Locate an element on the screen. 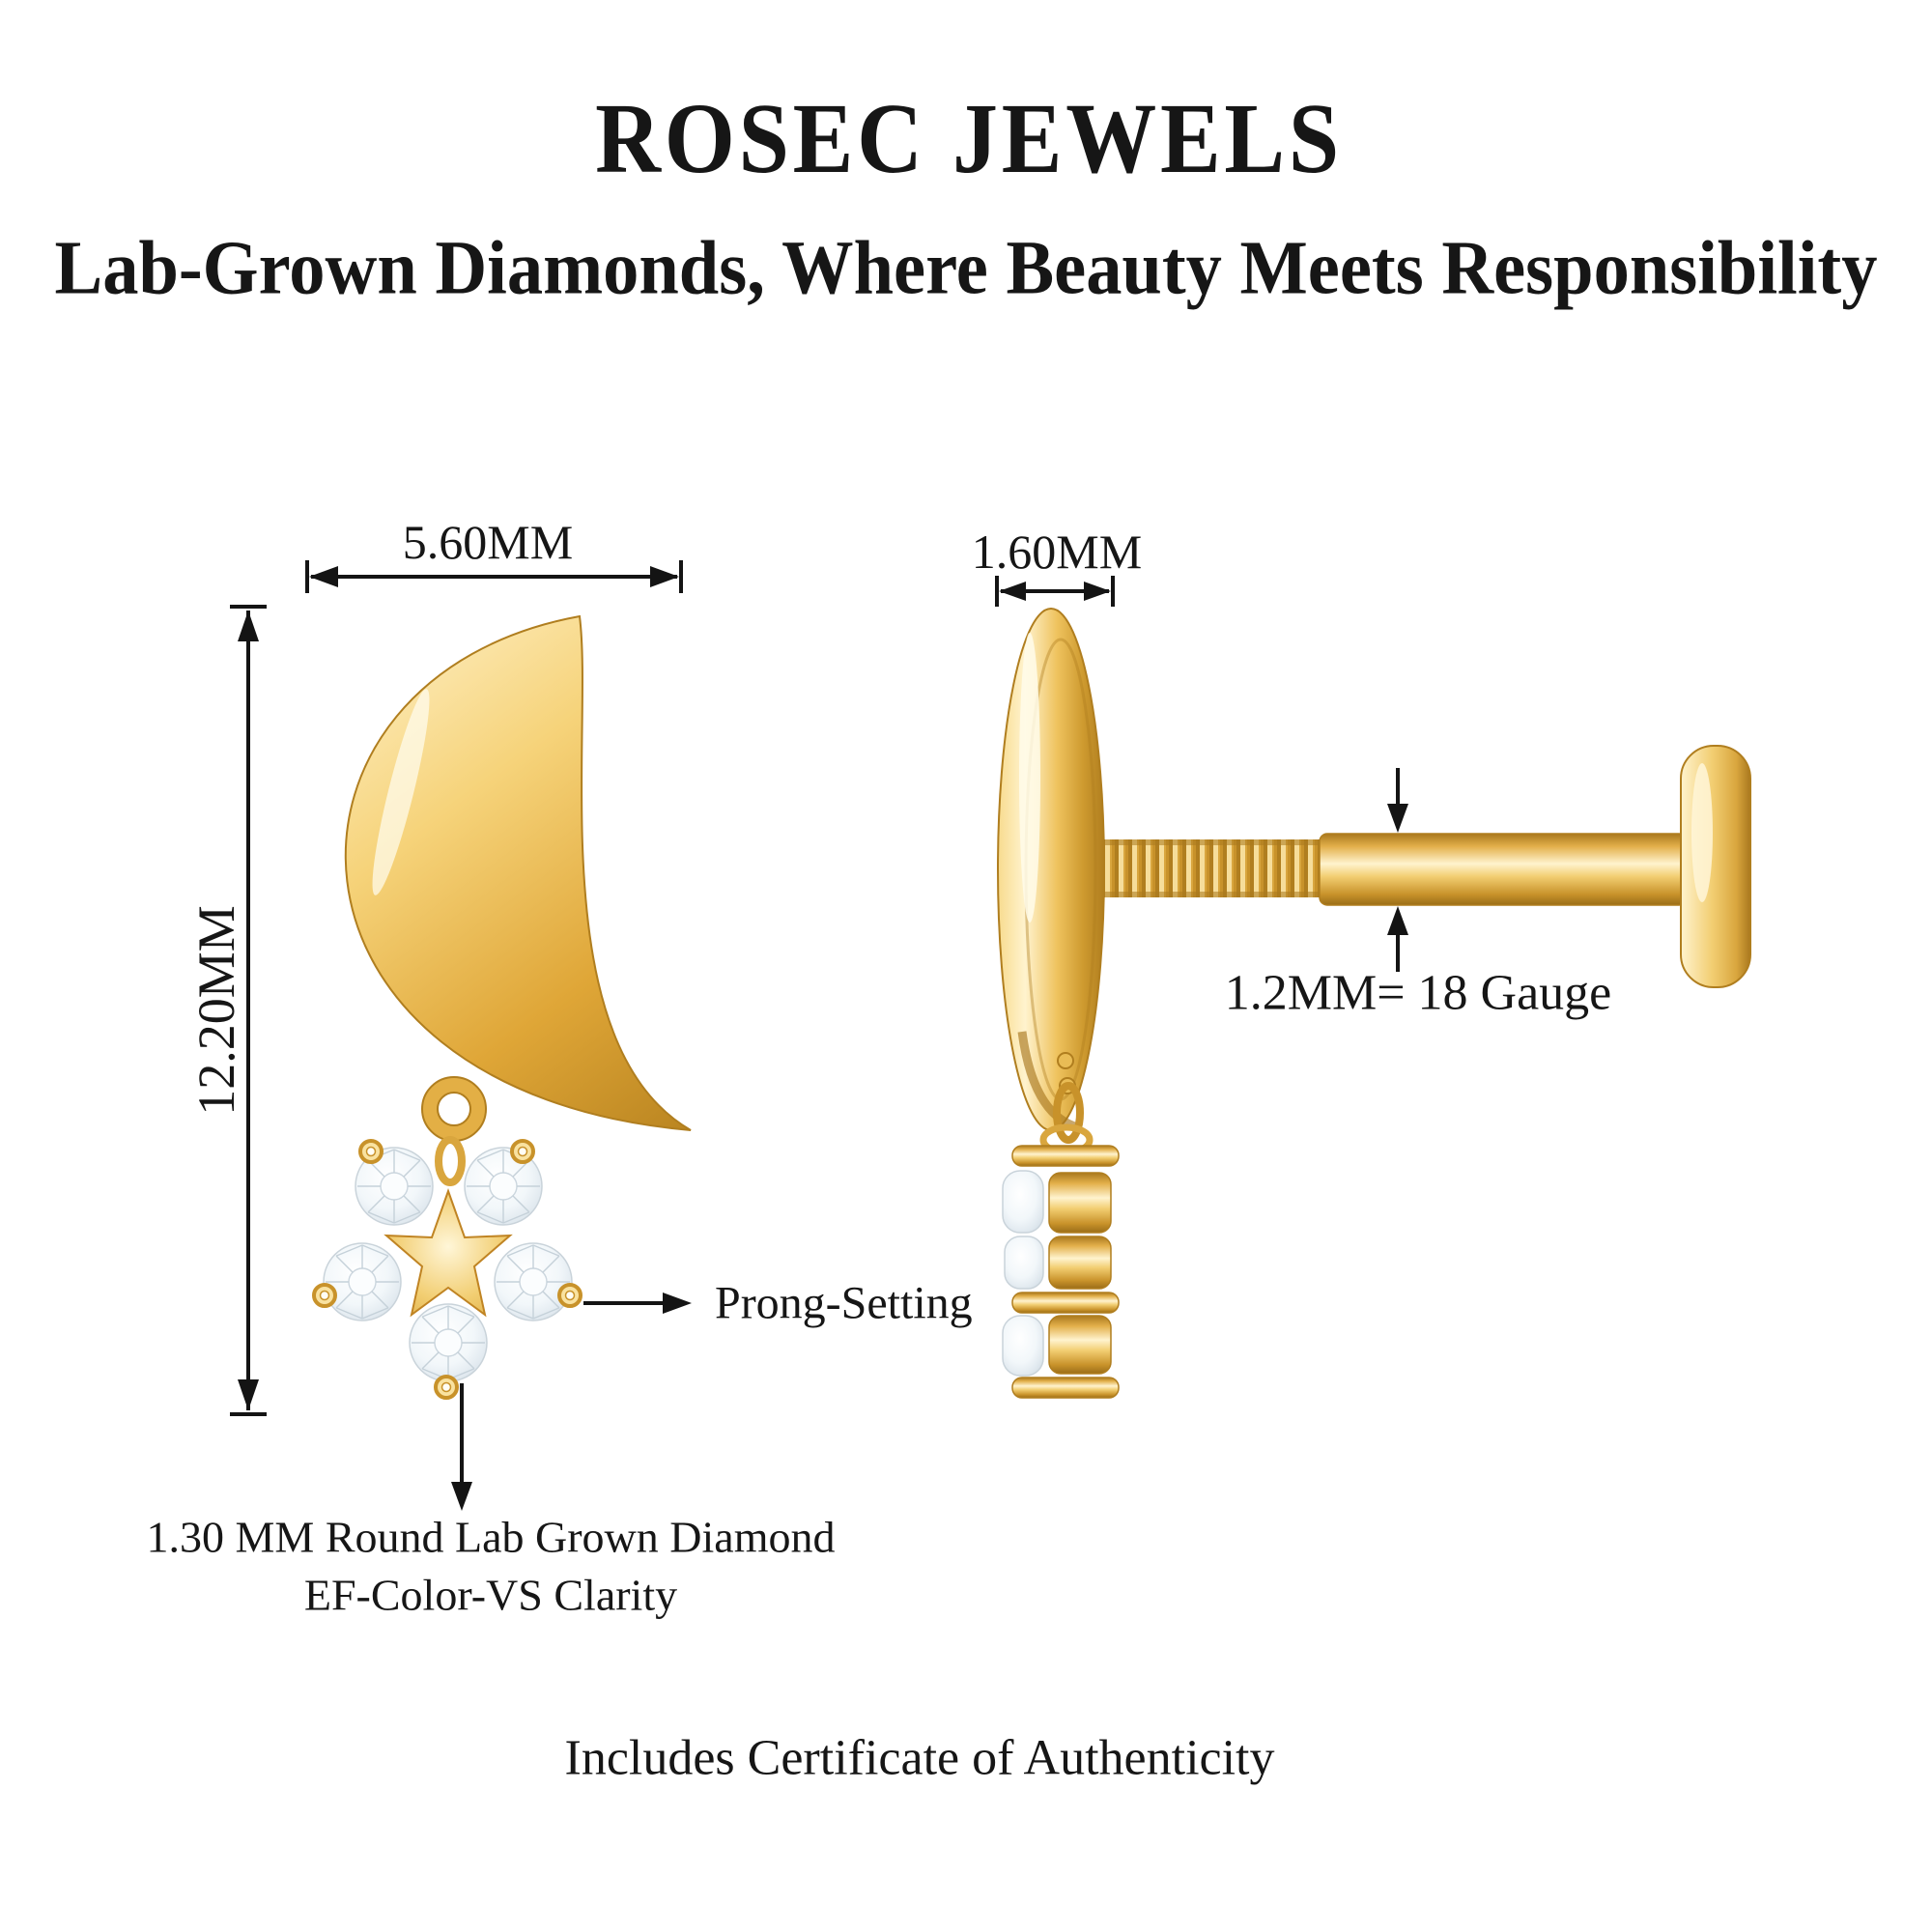 The width and height of the screenshot is (1932, 1932). diamond-flower-drop is located at coordinates (447, 1269).